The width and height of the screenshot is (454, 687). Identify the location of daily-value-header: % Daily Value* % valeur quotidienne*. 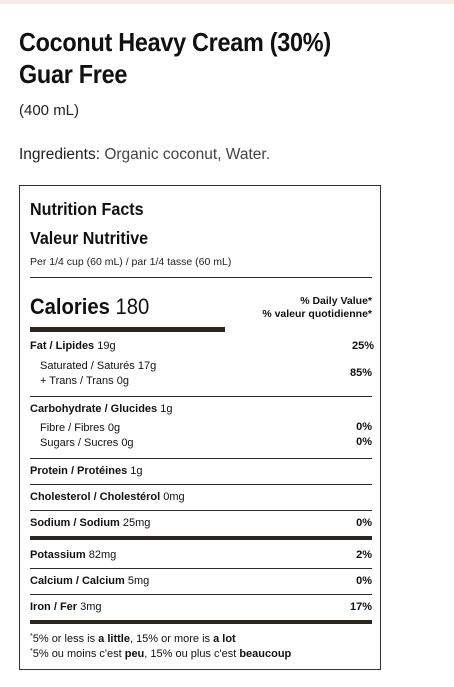
(317, 308).